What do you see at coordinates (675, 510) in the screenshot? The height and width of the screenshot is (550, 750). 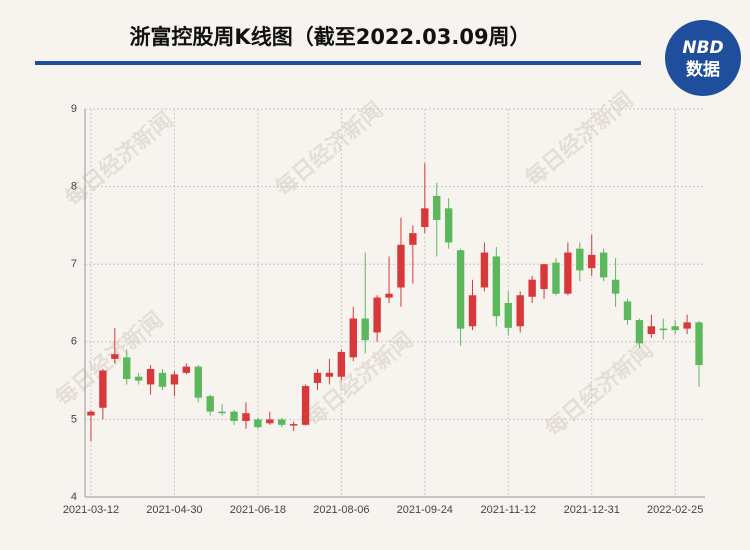 I see `x-tick-label: 2022-02-25` at bounding box center [675, 510].